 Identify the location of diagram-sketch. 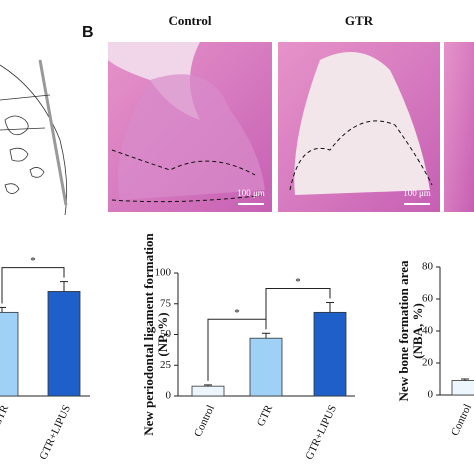
(34, 137).